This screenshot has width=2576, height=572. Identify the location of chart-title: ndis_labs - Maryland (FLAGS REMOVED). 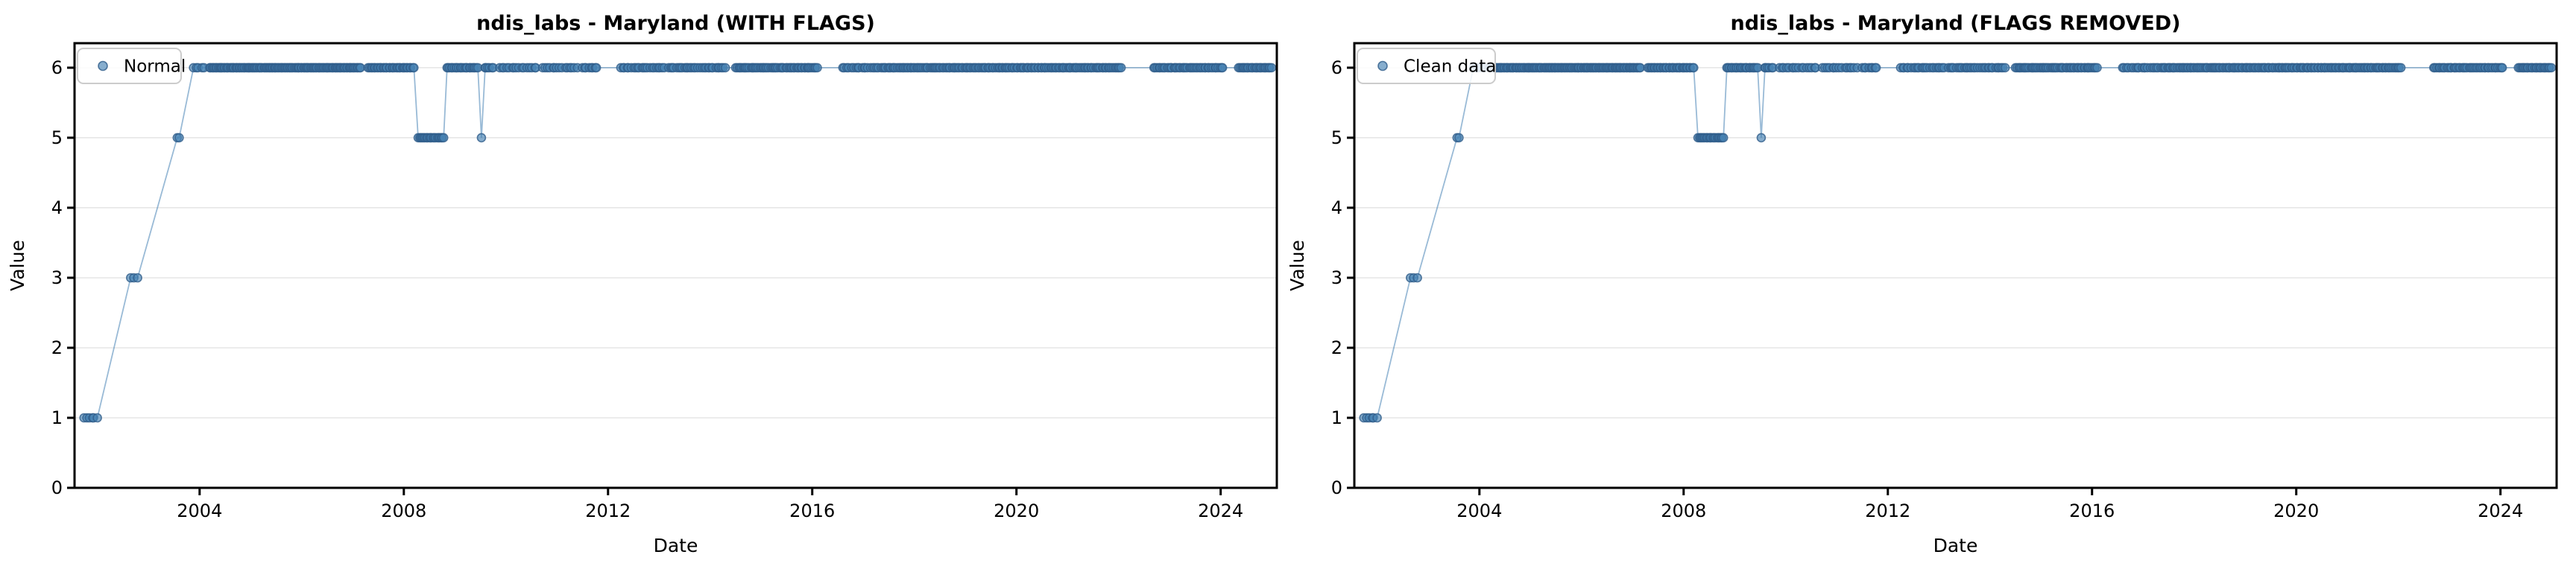
(1956, 23).